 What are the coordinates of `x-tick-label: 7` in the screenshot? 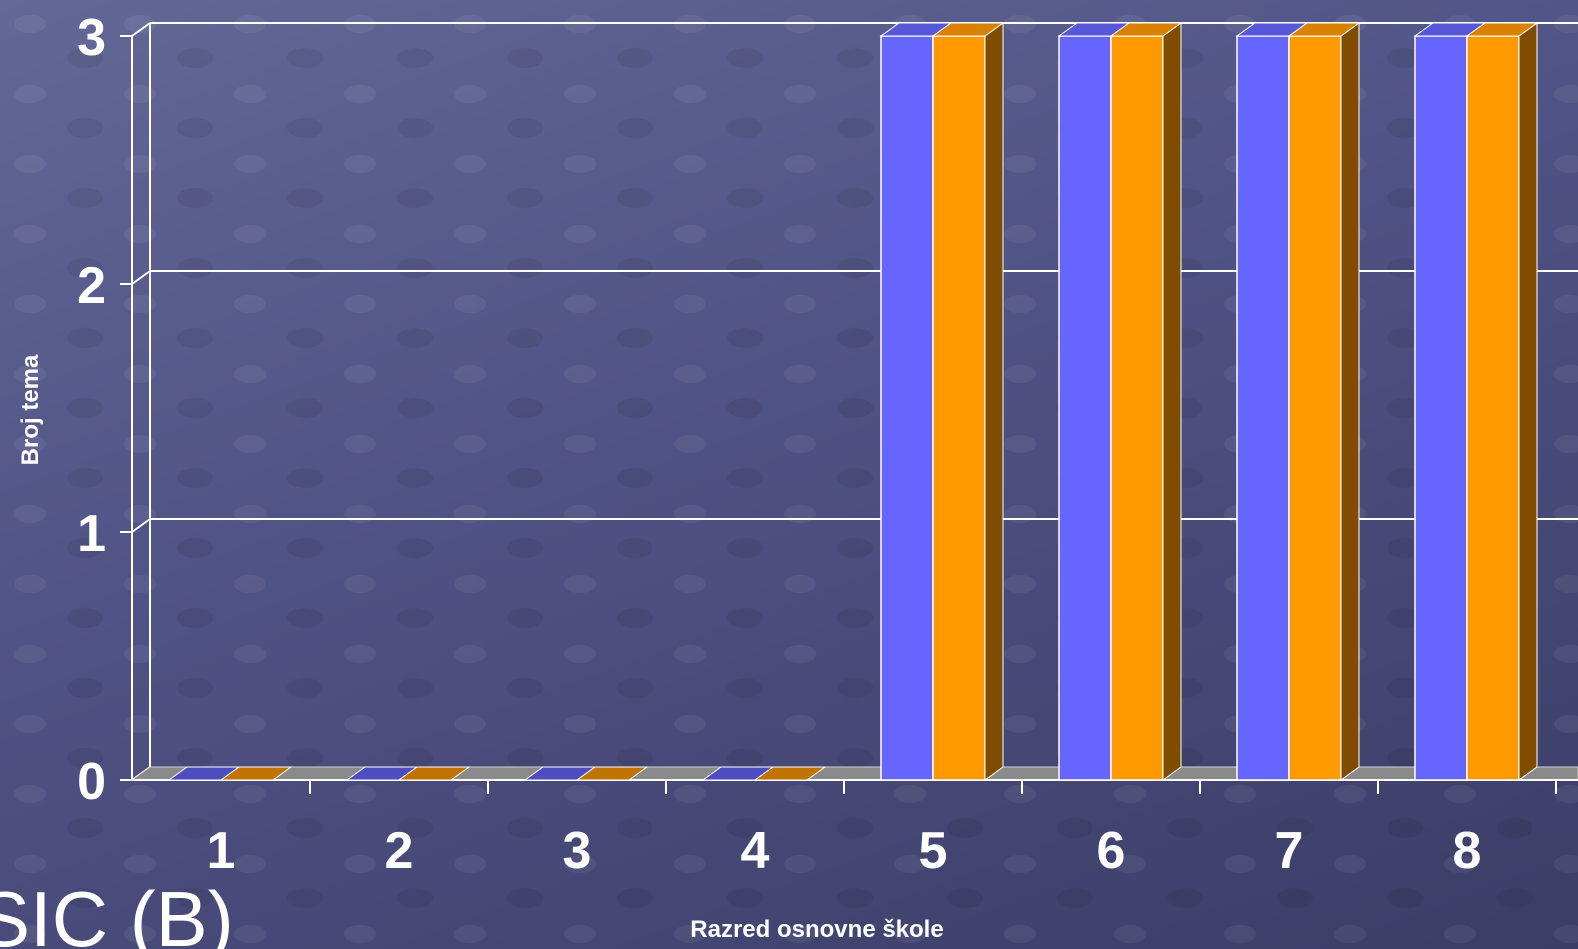 It's located at (1289, 851).